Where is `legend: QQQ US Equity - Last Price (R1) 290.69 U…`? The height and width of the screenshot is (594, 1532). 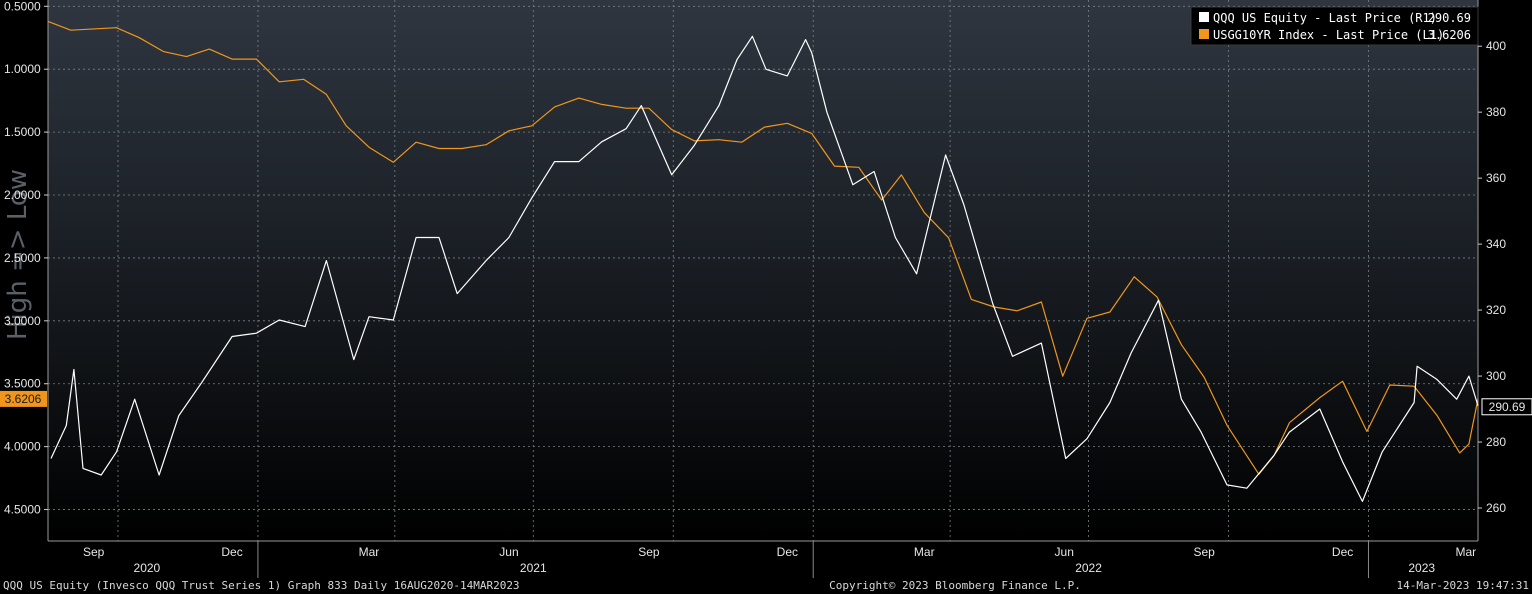 legend: QQQ US Equity - Last Price (R1) 290.69 U… is located at coordinates (1334, 26).